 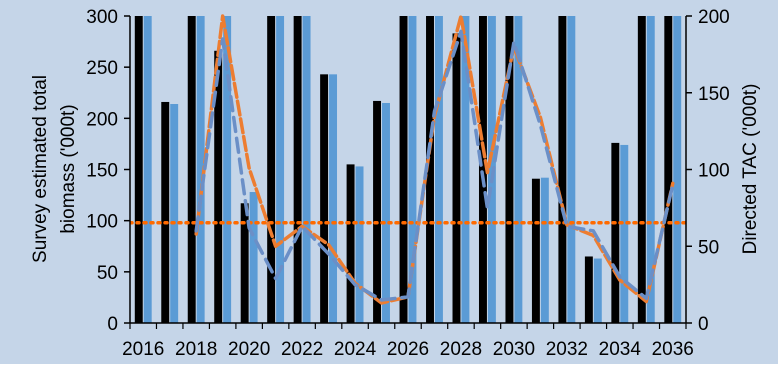 I want to click on x-tick-label-2024: 2024, so click(x=355, y=349).